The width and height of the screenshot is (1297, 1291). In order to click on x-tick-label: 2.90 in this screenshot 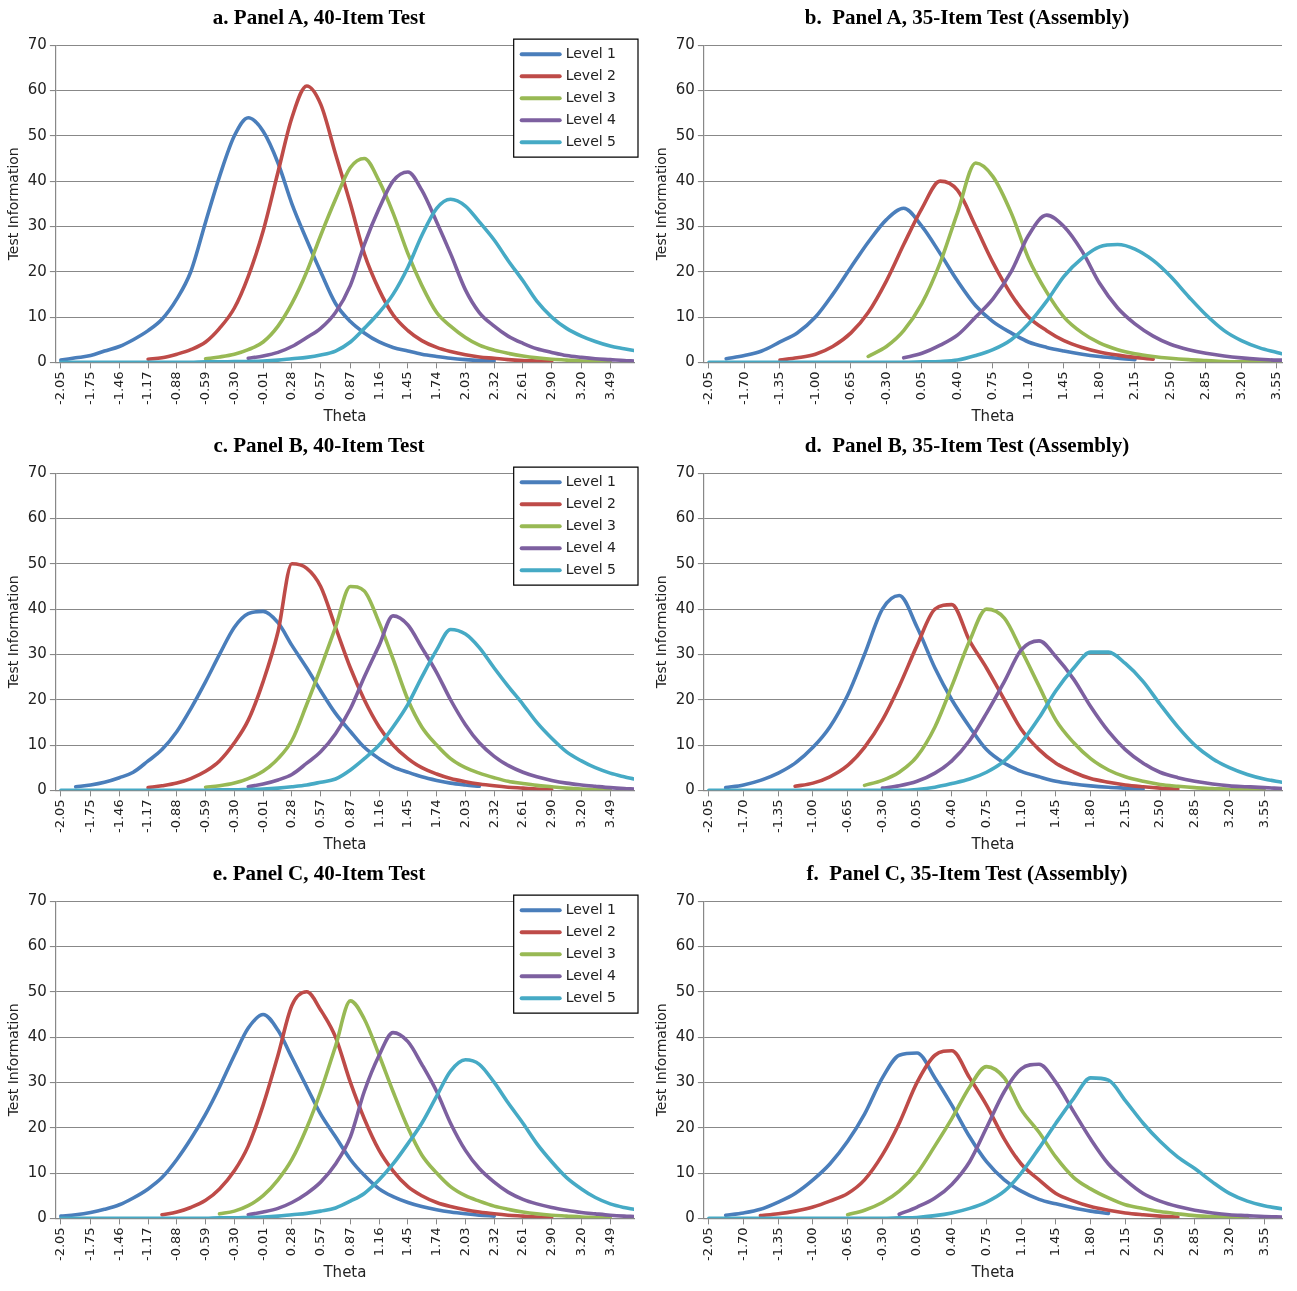, I will do `click(551, 1242)`.